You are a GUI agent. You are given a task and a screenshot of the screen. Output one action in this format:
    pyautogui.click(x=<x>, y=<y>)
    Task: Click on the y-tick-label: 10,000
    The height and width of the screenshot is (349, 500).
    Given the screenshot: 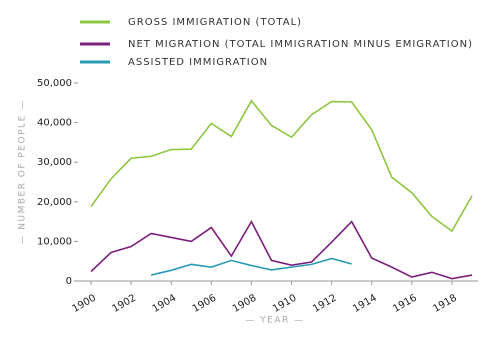 What is the action you would take?
    pyautogui.click(x=54, y=241)
    